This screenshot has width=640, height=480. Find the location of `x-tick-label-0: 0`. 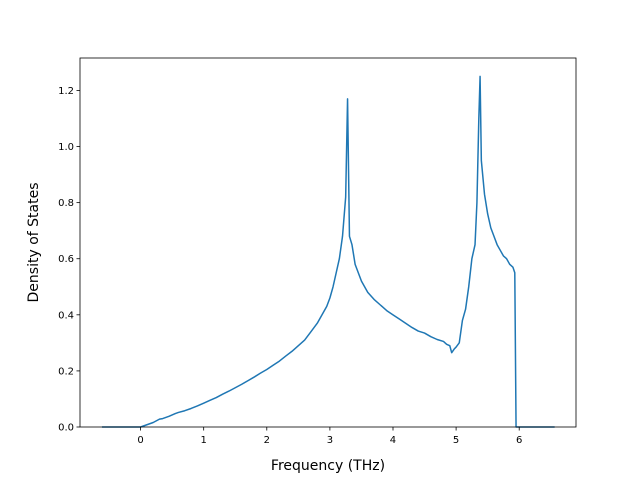

x-tick-label-0: 0 is located at coordinates (140, 440).